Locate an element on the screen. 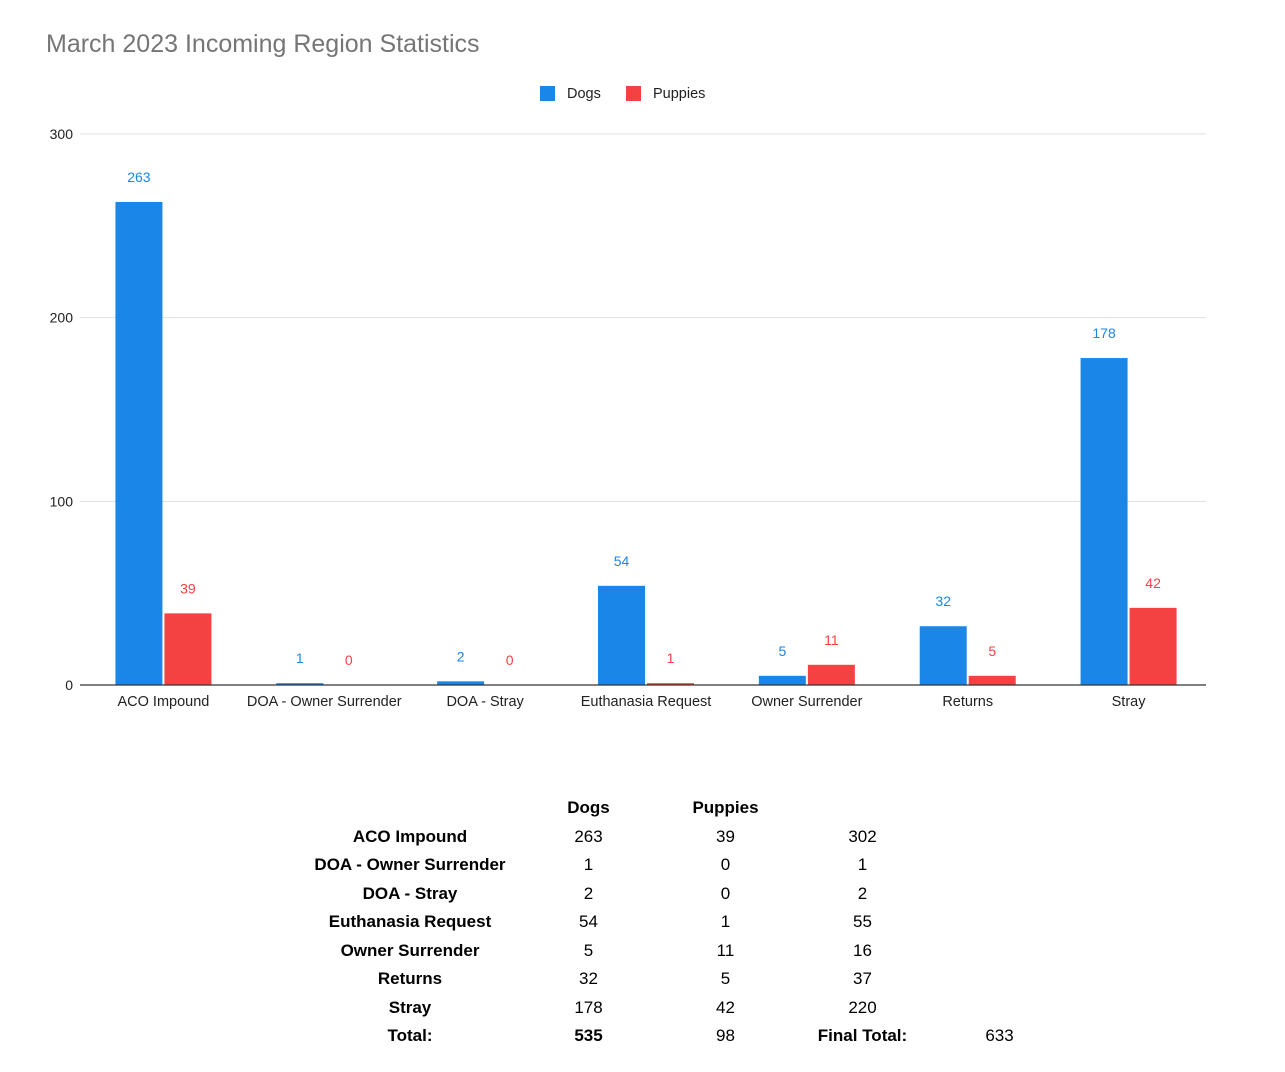 This screenshot has width=1285, height=1072. table-cell: 263 is located at coordinates (588, 836).